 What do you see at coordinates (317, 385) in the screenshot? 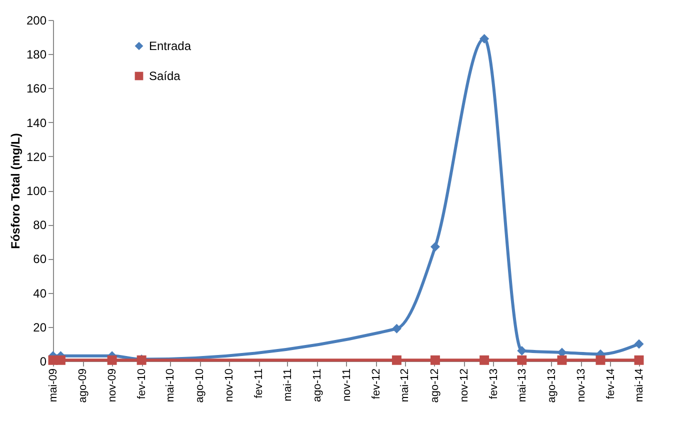
I see `x-tick-label: ago-11` at bounding box center [317, 385].